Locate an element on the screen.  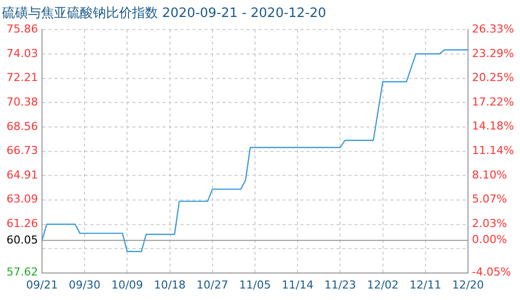
y-tick-label: 63.09 is located at coordinates (22, 199).